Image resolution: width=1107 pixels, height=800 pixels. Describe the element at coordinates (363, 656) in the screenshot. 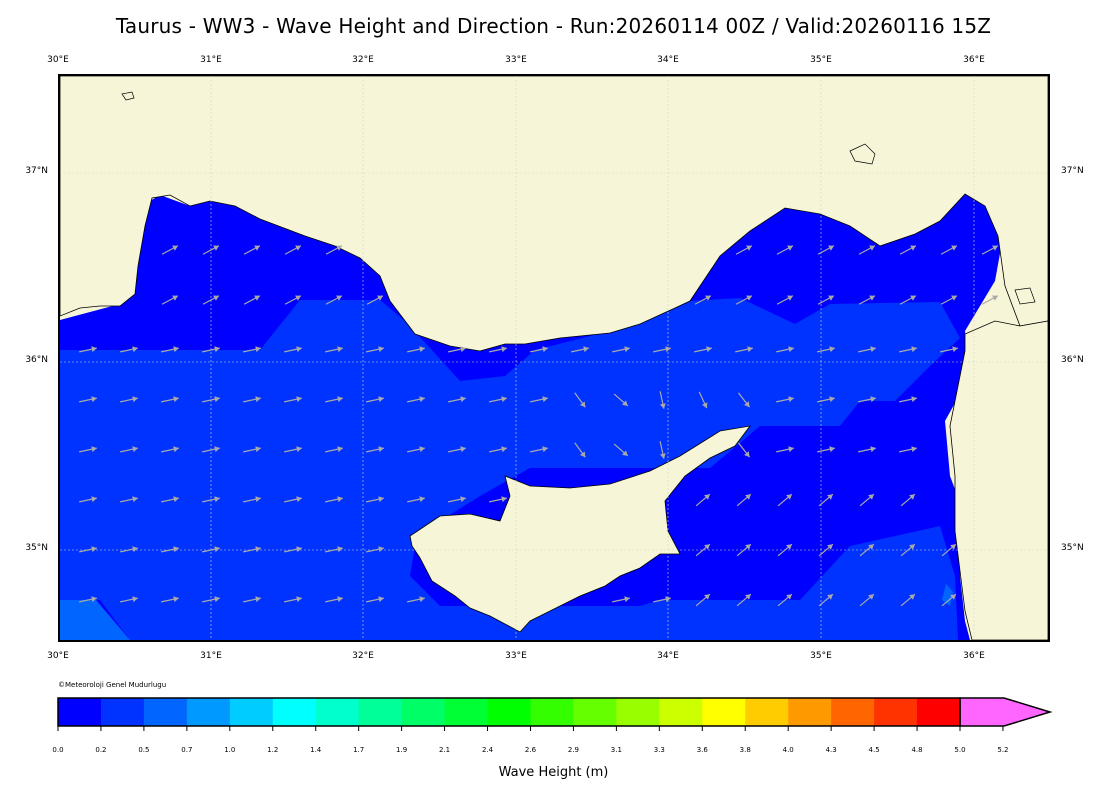

I see `lon-tick-bottom: 32°E` at that location.